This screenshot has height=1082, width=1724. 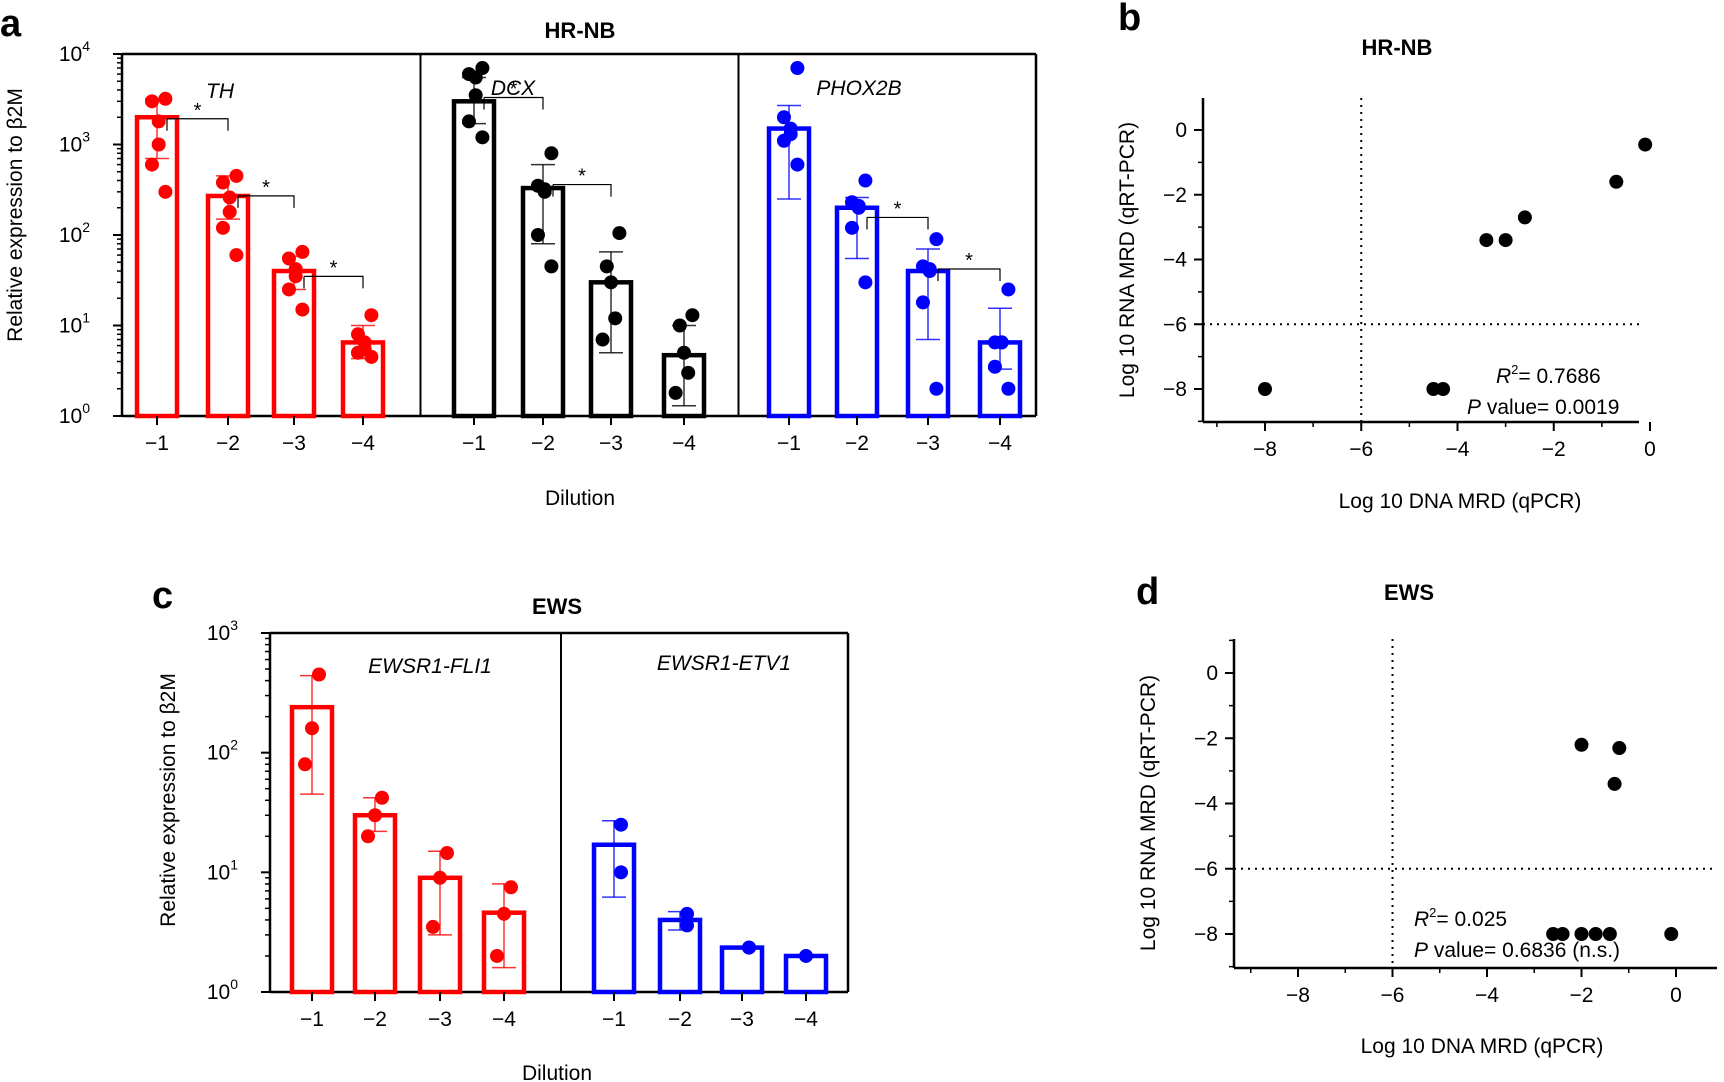 What do you see at coordinates (74, 233) in the screenshot?
I see `y-tick-label: 10²` at bounding box center [74, 233].